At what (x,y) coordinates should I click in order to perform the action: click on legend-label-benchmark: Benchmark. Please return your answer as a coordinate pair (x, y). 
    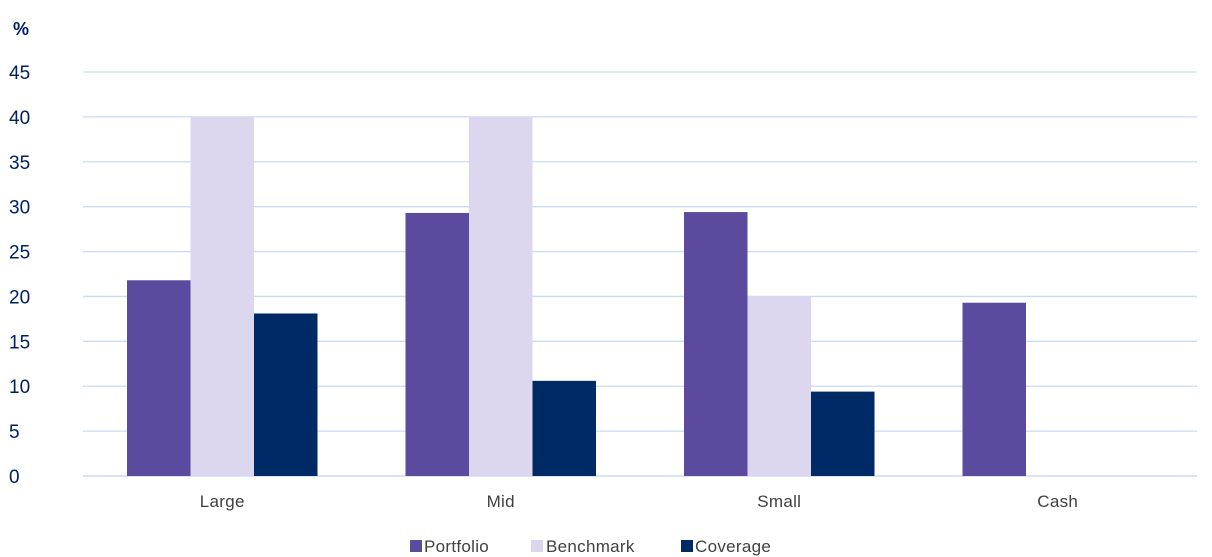
    Looking at the image, I should click on (590, 546).